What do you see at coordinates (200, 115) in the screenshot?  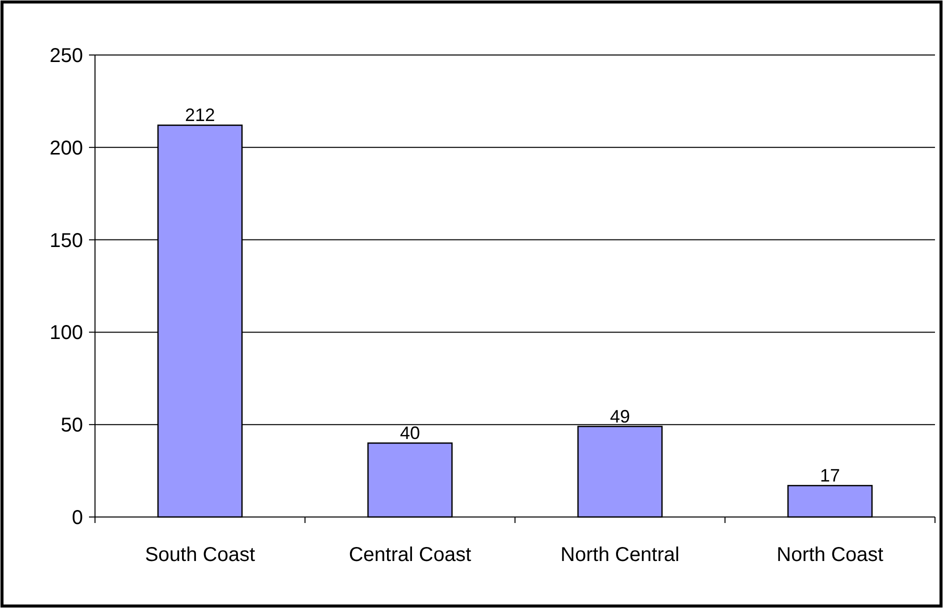 I see `data-label: 212` at bounding box center [200, 115].